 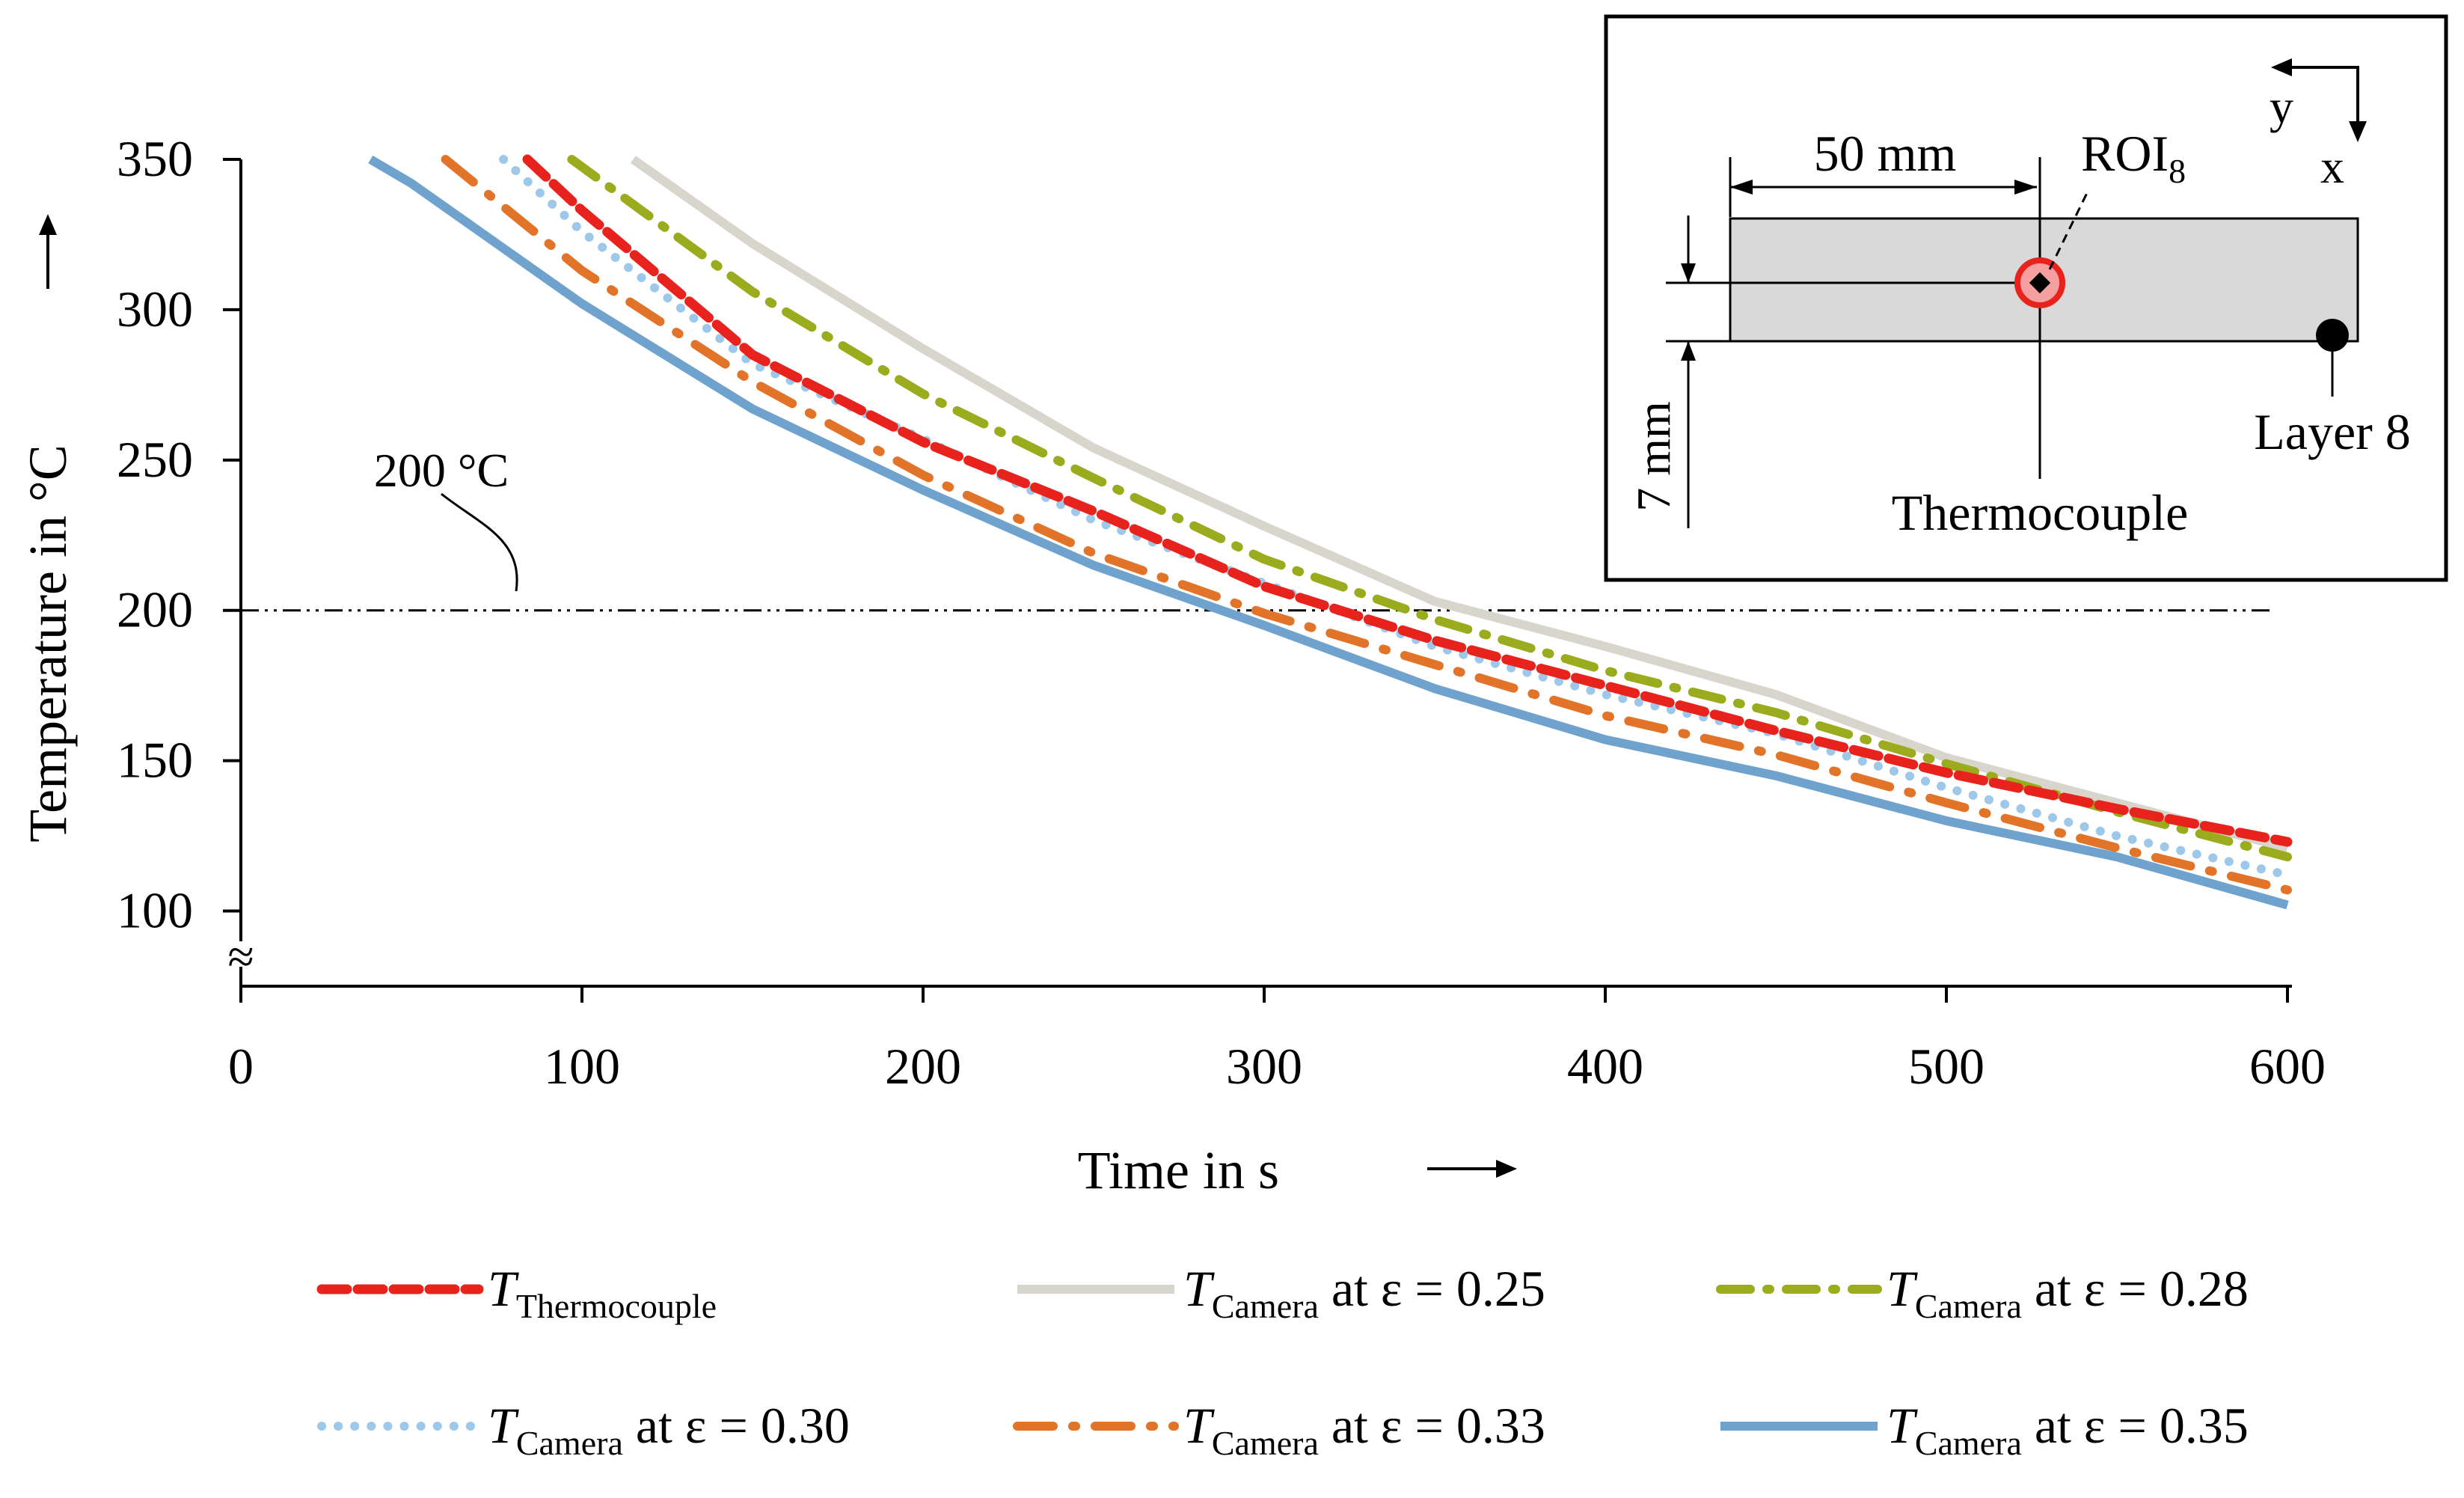 I want to click on x-tick-label: 200, so click(x=923, y=1066).